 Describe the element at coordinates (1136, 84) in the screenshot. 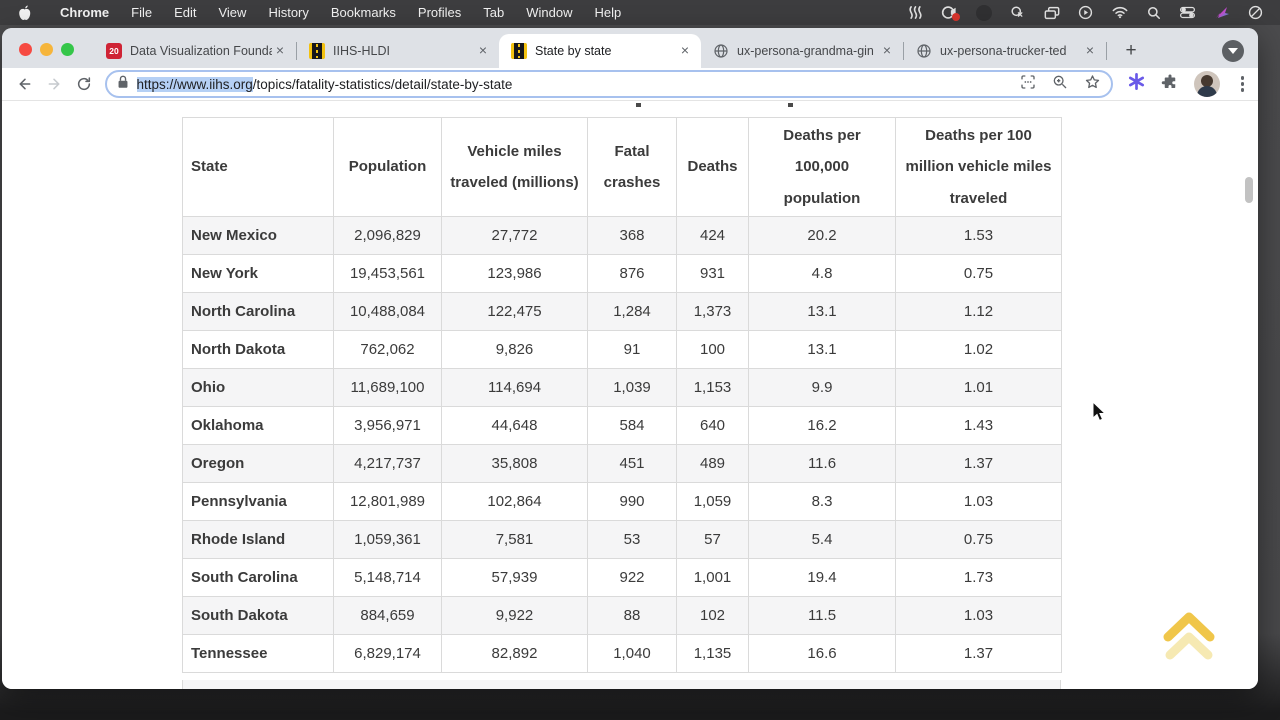

I see `asterisk-extension-icon` at that location.